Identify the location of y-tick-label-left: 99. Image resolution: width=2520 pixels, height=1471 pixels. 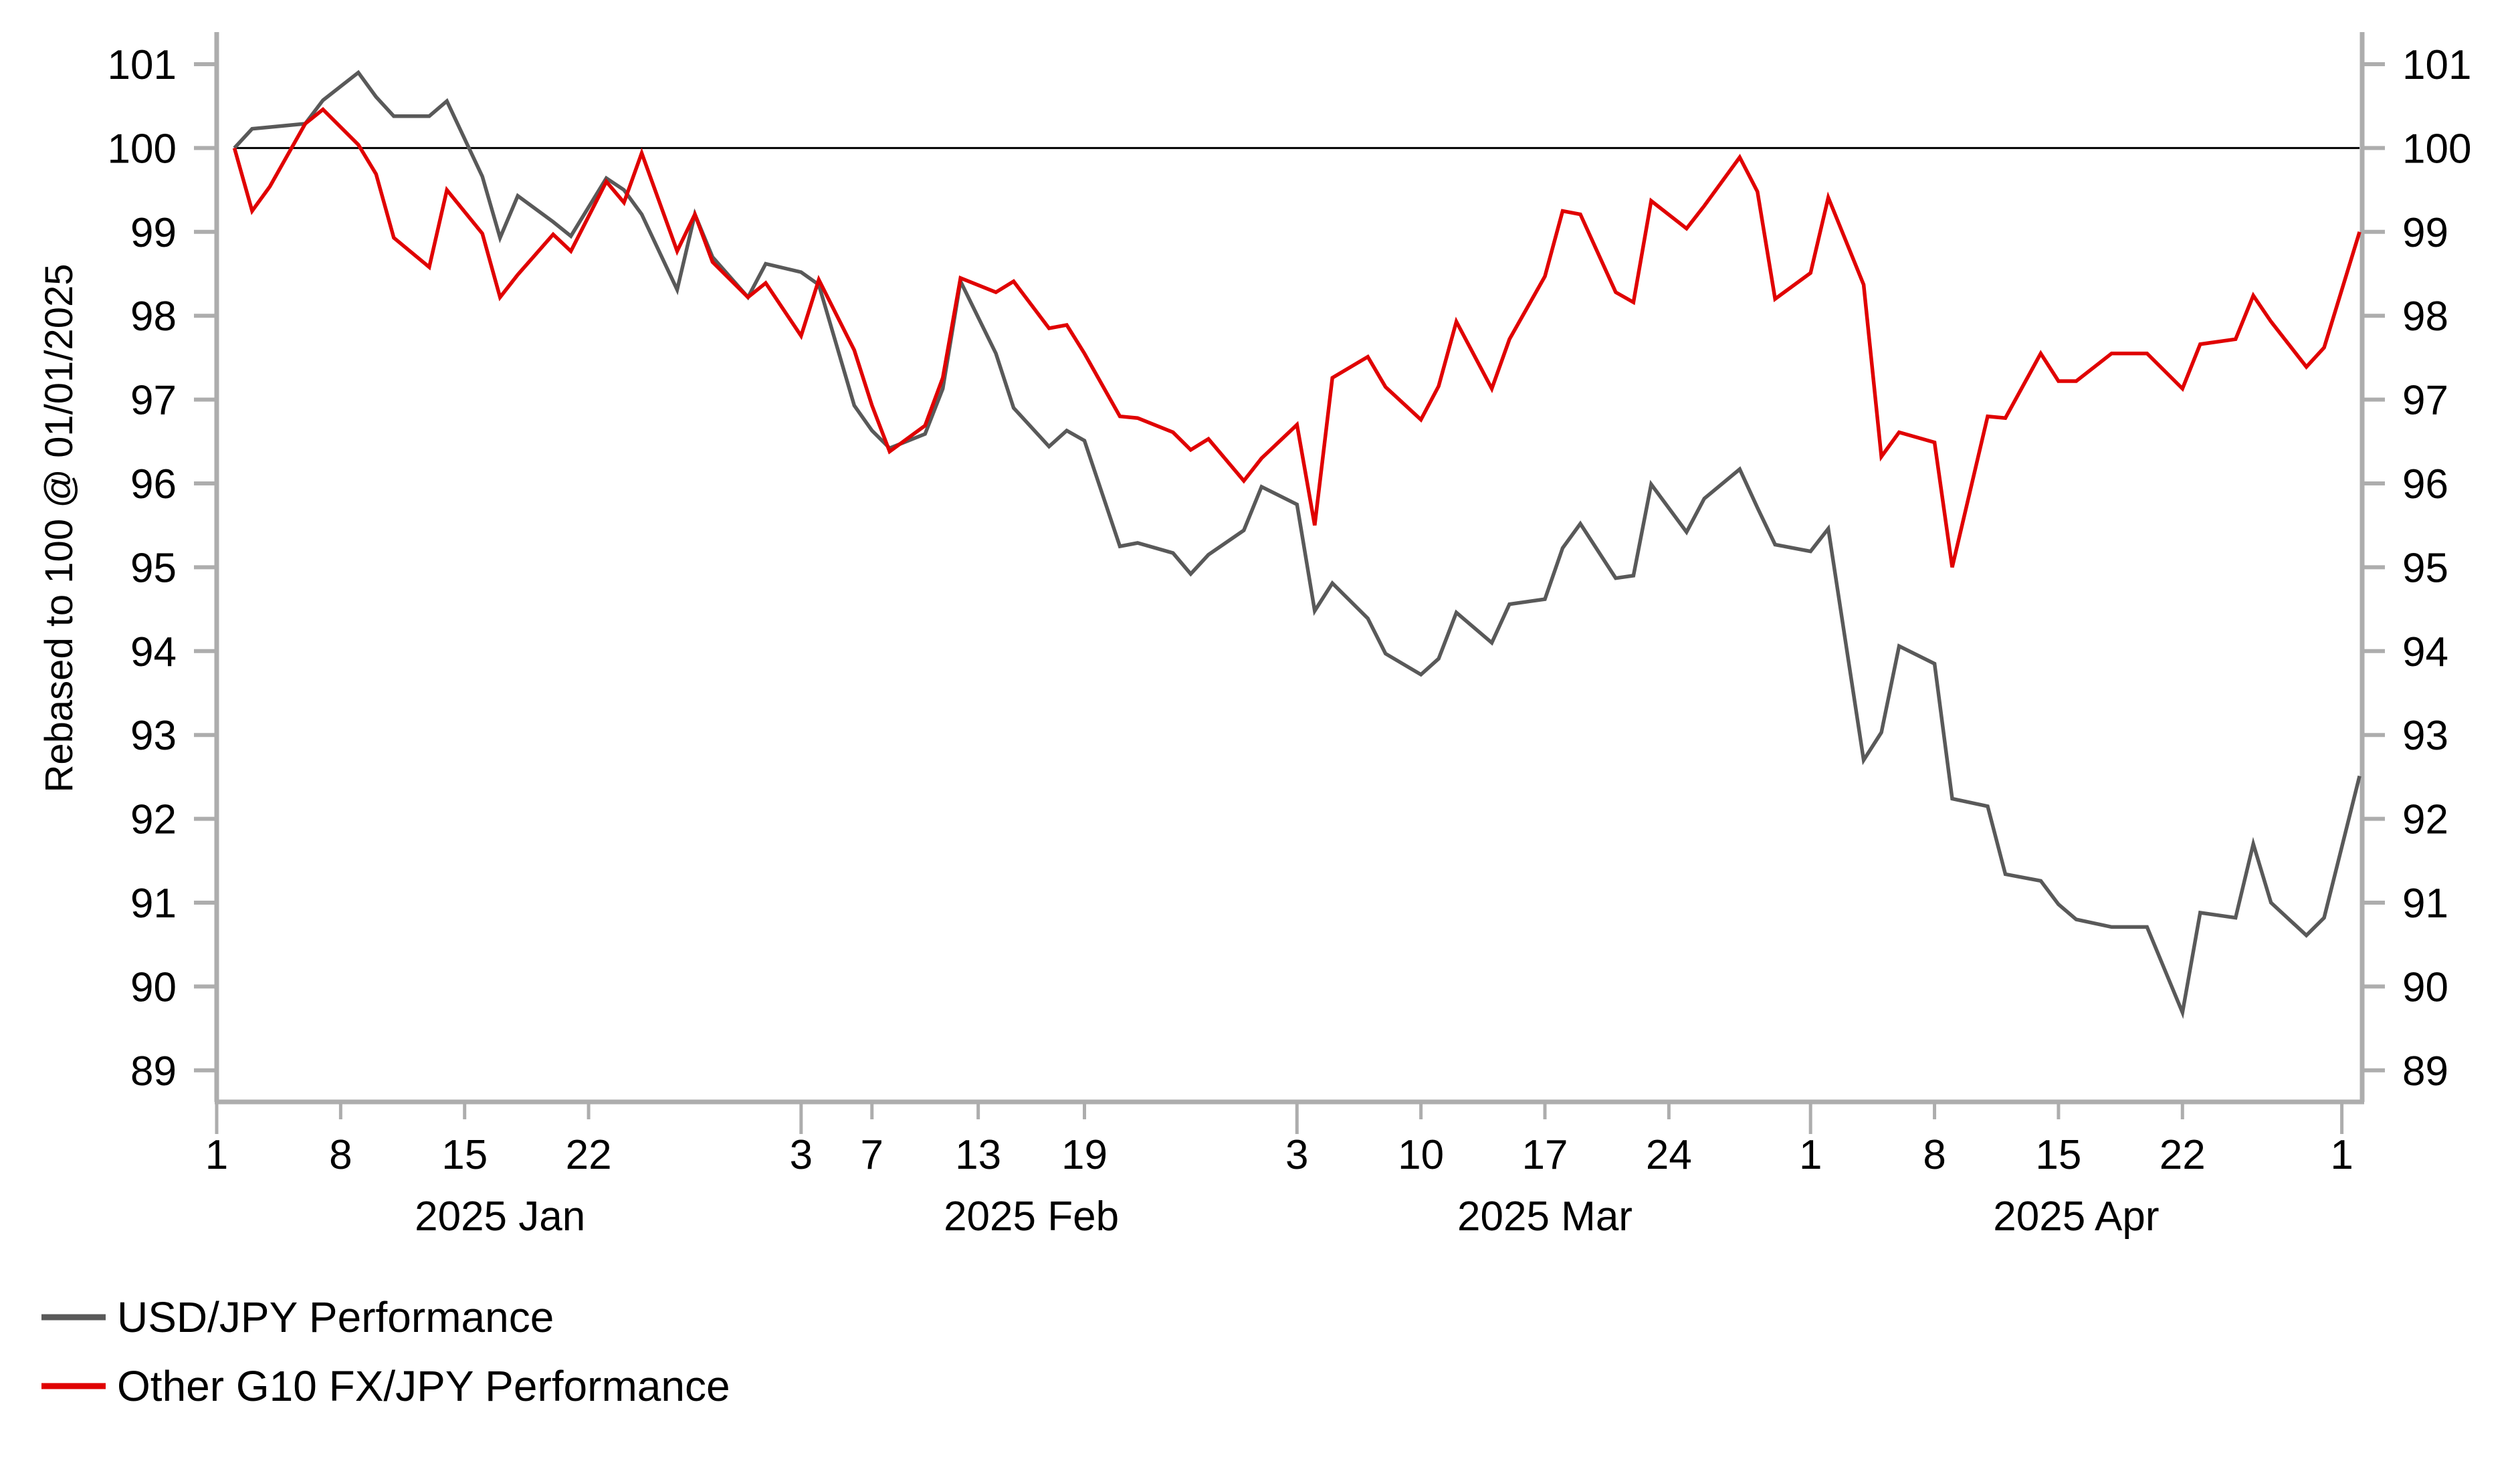
(153, 233).